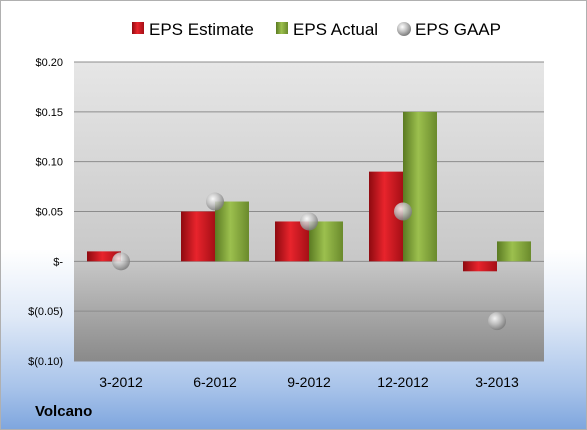 Image resolution: width=587 pixels, height=430 pixels. I want to click on y-axis-ticks: $0.20 $0.15 $0.10 $0.05 $- $(0.05) $(0.10), so click(45, 212).